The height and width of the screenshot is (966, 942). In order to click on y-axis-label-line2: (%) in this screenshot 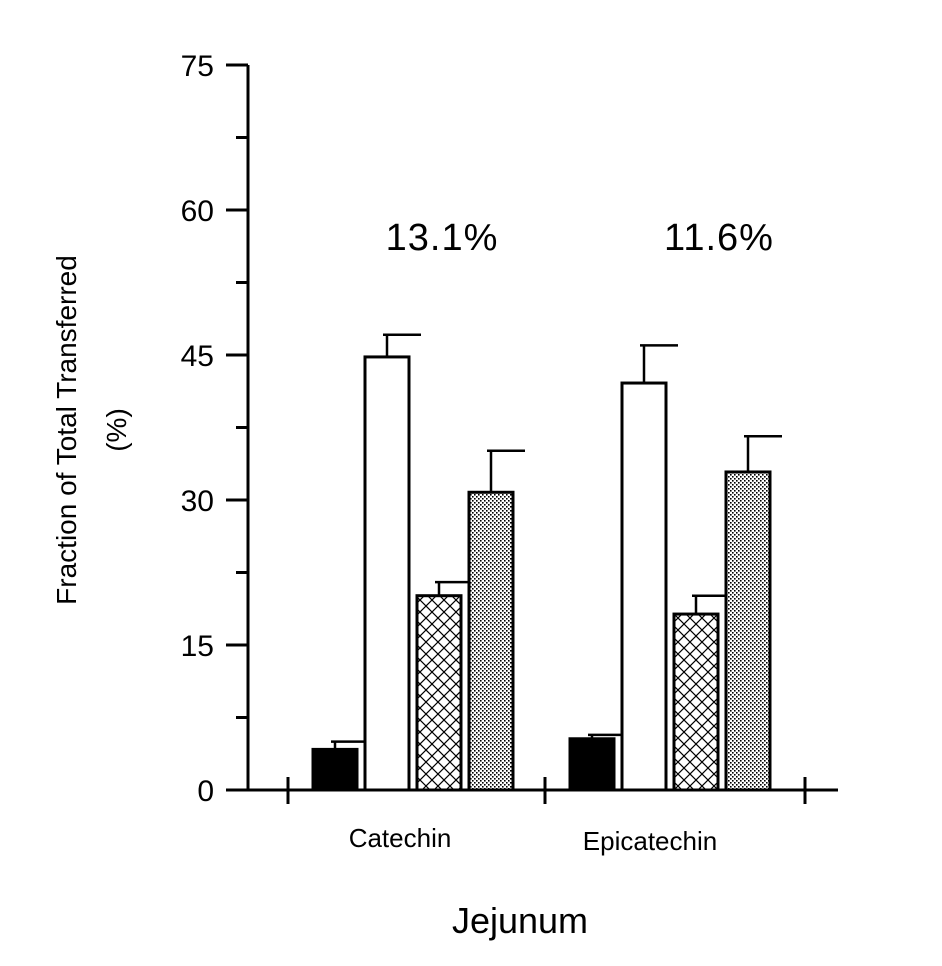, I will do `click(116, 430)`.